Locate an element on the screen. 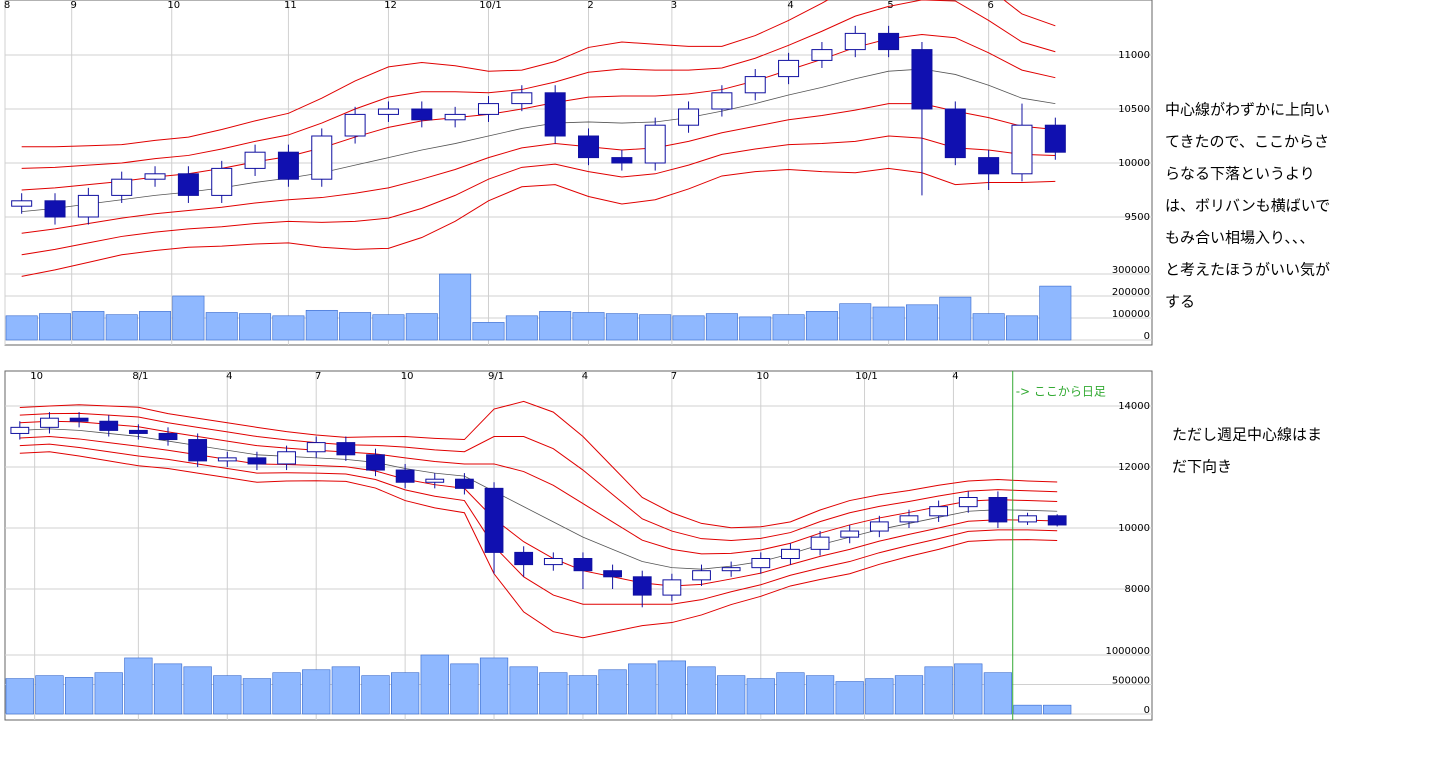 The width and height of the screenshot is (1444, 770). note-text: ただし週足中心線はま is located at coordinates (1247, 435).